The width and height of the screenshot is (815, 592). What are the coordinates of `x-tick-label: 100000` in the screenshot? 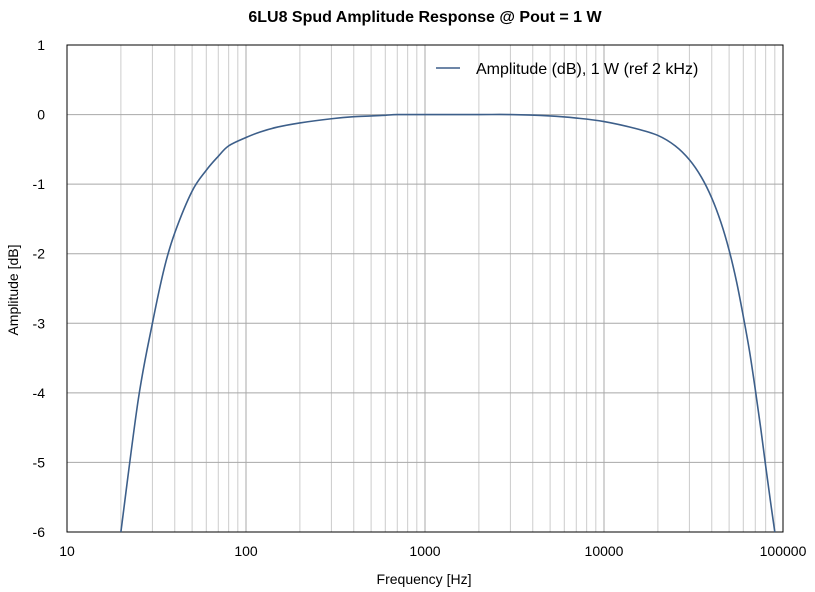 It's located at (783, 551).